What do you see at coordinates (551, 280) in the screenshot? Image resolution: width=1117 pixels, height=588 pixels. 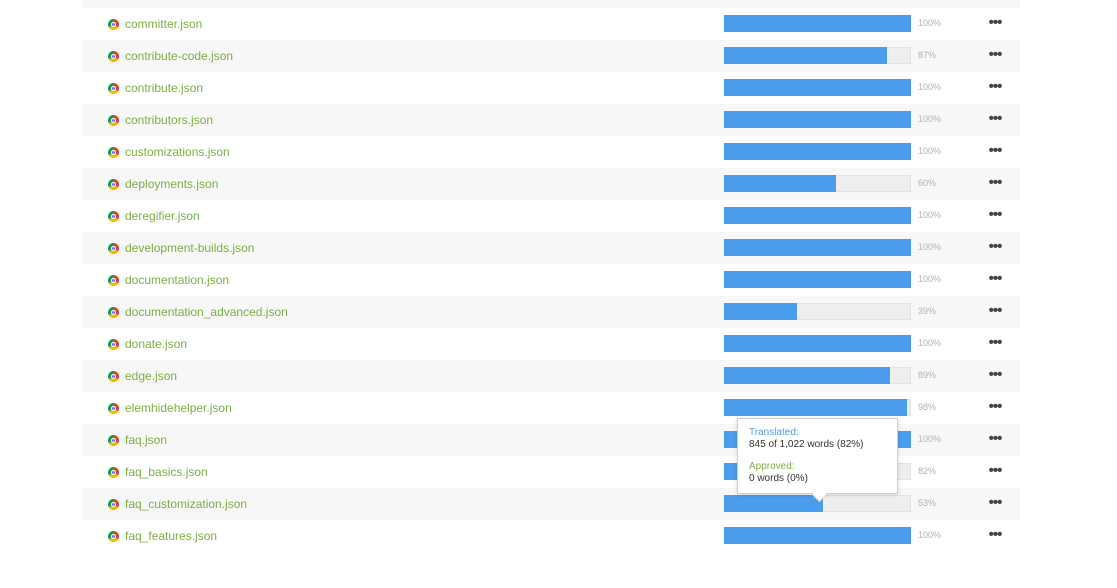 I see `file-row: documentation.json 100% •••` at bounding box center [551, 280].